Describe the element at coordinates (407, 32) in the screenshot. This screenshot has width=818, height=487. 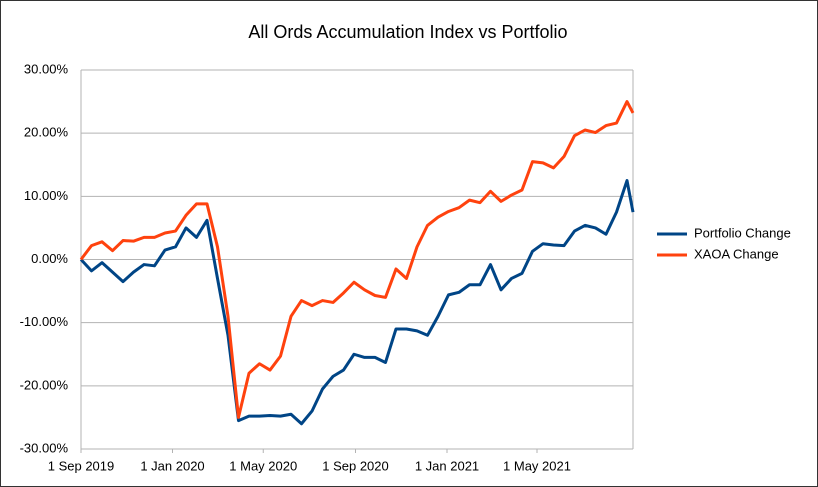
I see `chart-title: All Ords Accumulation Index vs Portfolio` at that location.